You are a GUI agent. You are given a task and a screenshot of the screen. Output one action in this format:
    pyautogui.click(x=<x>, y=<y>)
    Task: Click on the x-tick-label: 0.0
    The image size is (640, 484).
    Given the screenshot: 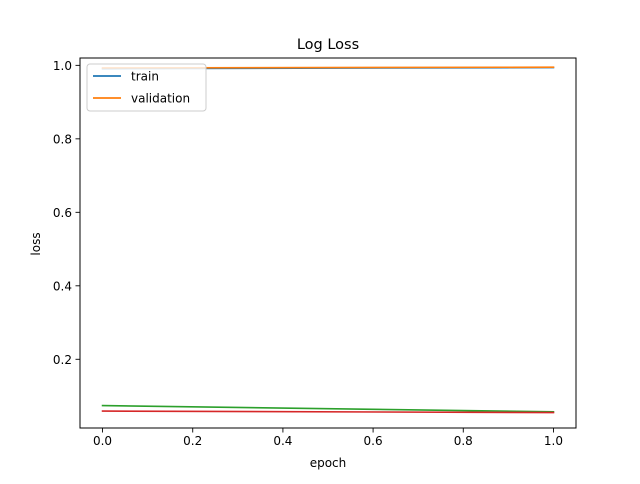 What is the action you would take?
    pyautogui.click(x=102, y=441)
    